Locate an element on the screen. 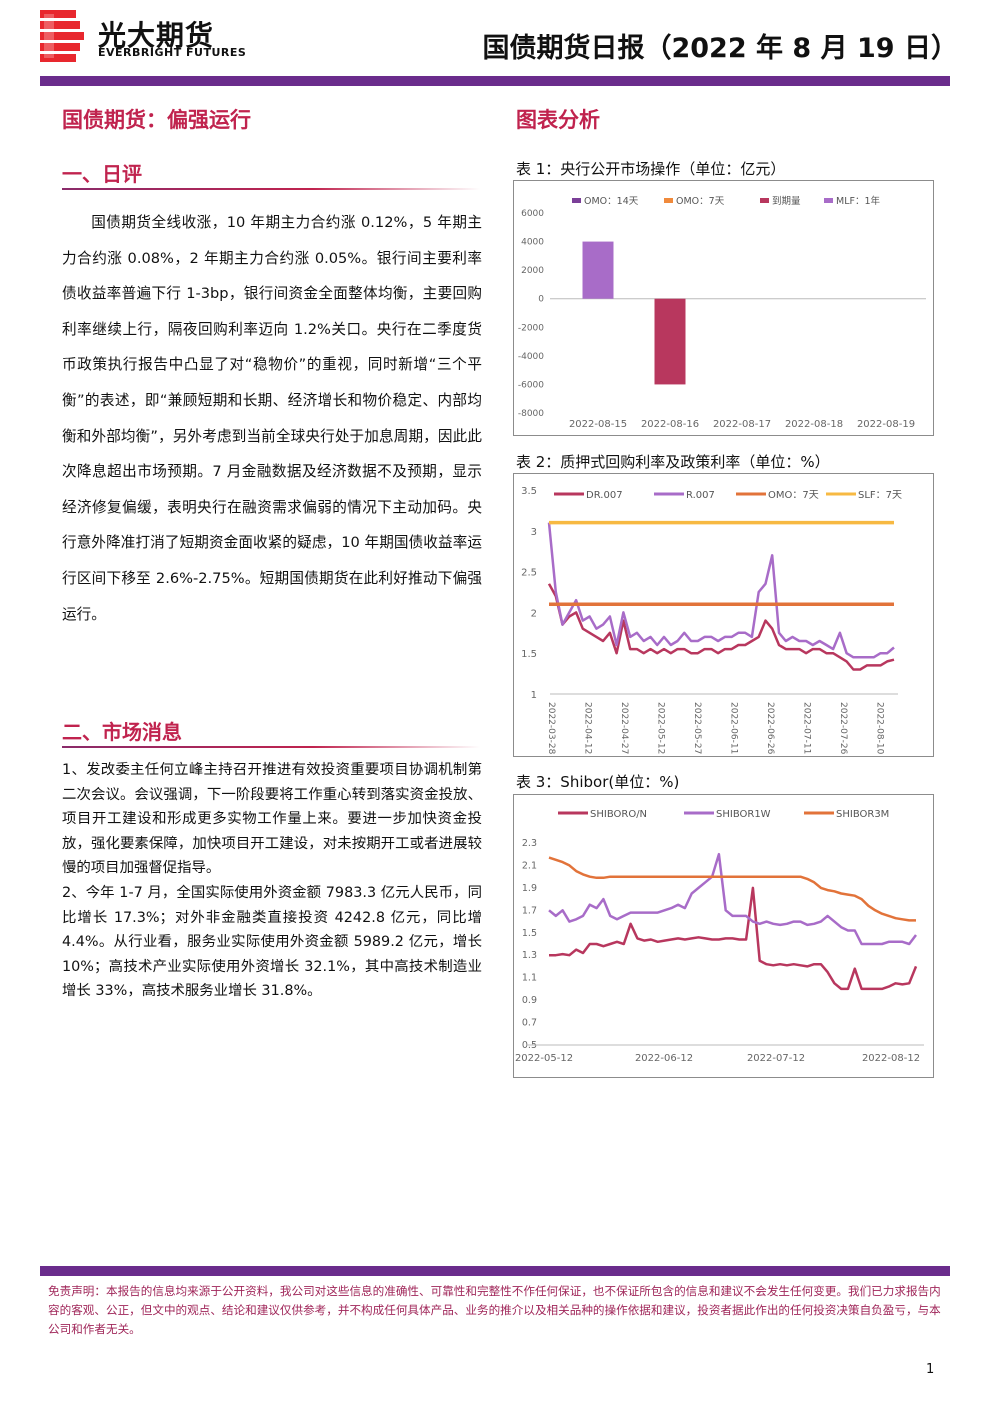  y-tick-label: 3.5 is located at coordinates (529, 491).